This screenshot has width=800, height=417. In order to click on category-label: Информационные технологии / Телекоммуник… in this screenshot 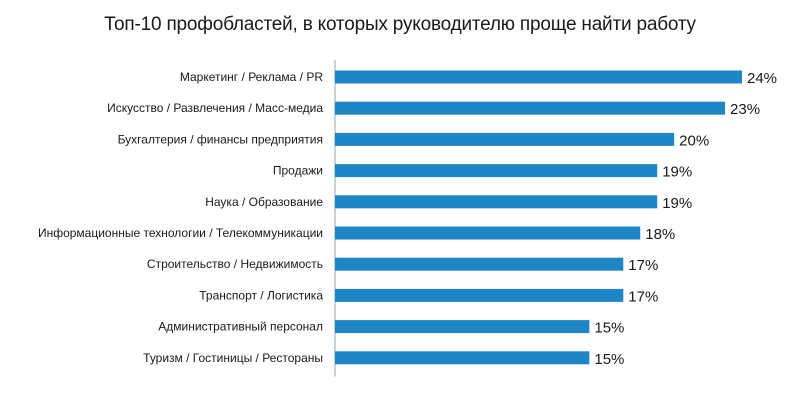, I will do `click(180, 233)`.